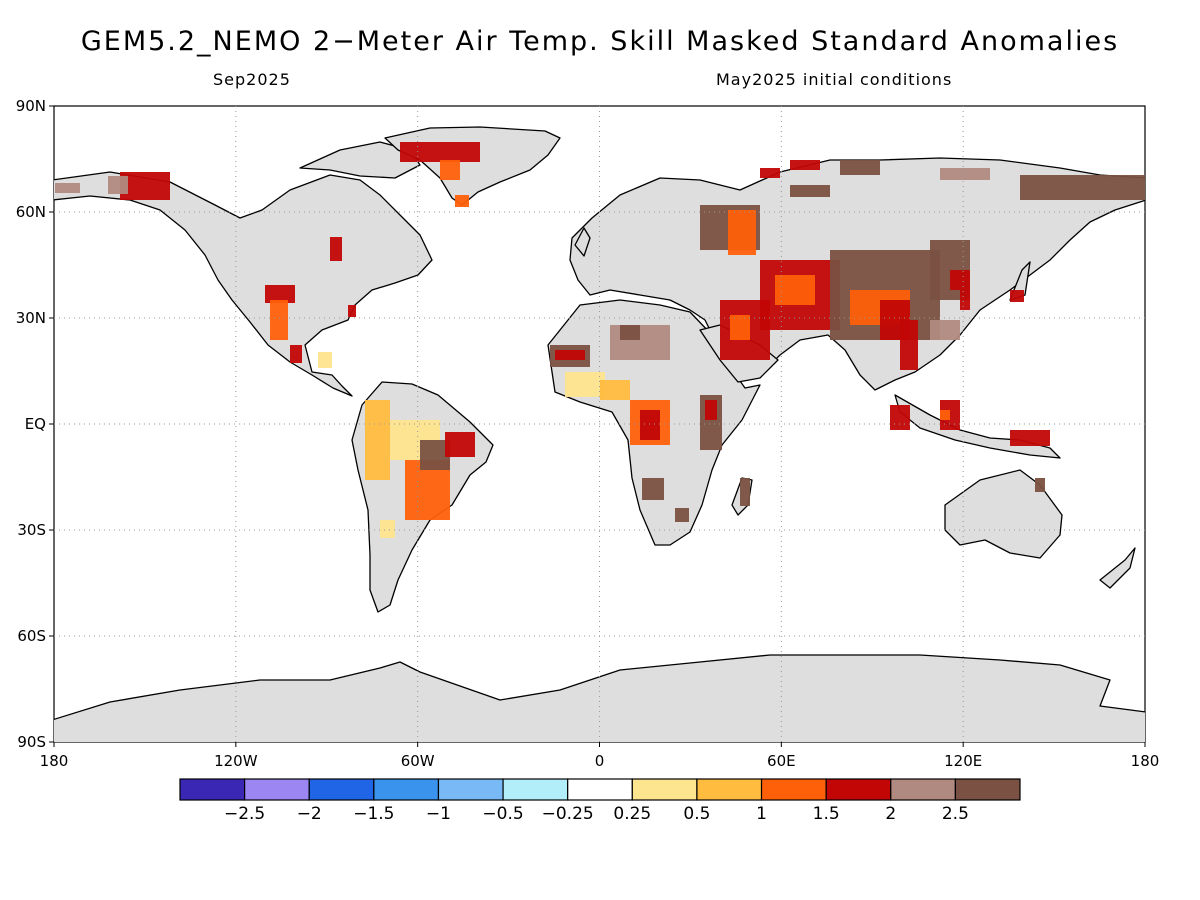 This screenshot has height=900, width=1200. Describe the element at coordinates (244, 814) in the screenshot. I see `colorbar-label: −2.5` at that location.